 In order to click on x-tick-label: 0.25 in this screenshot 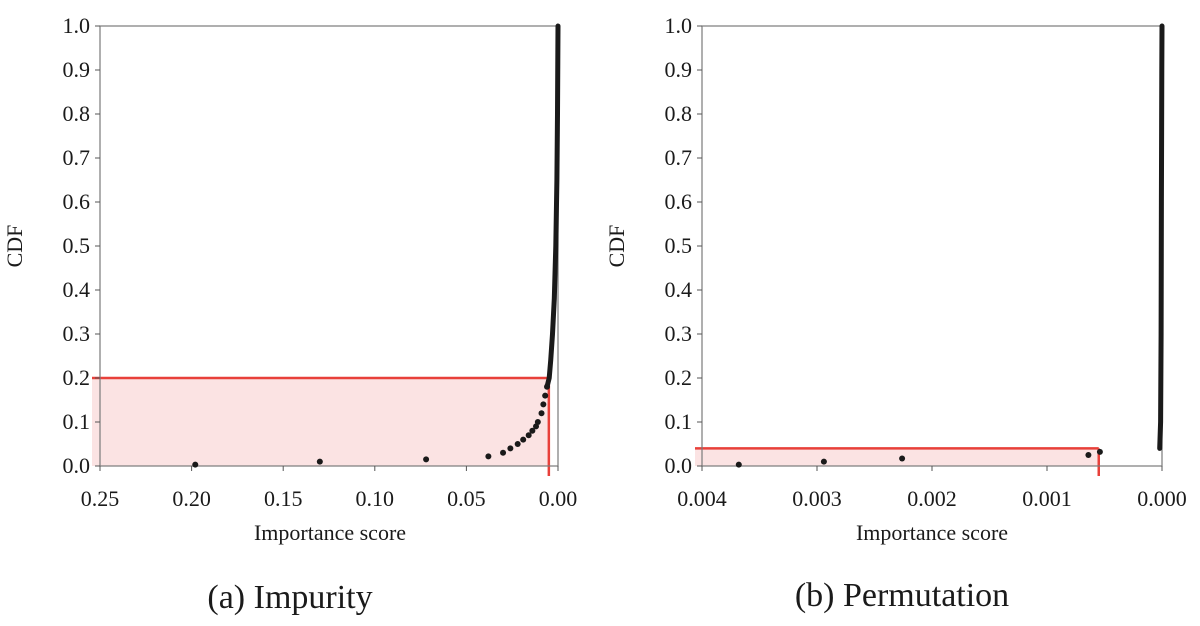, I will do `click(100, 498)`.